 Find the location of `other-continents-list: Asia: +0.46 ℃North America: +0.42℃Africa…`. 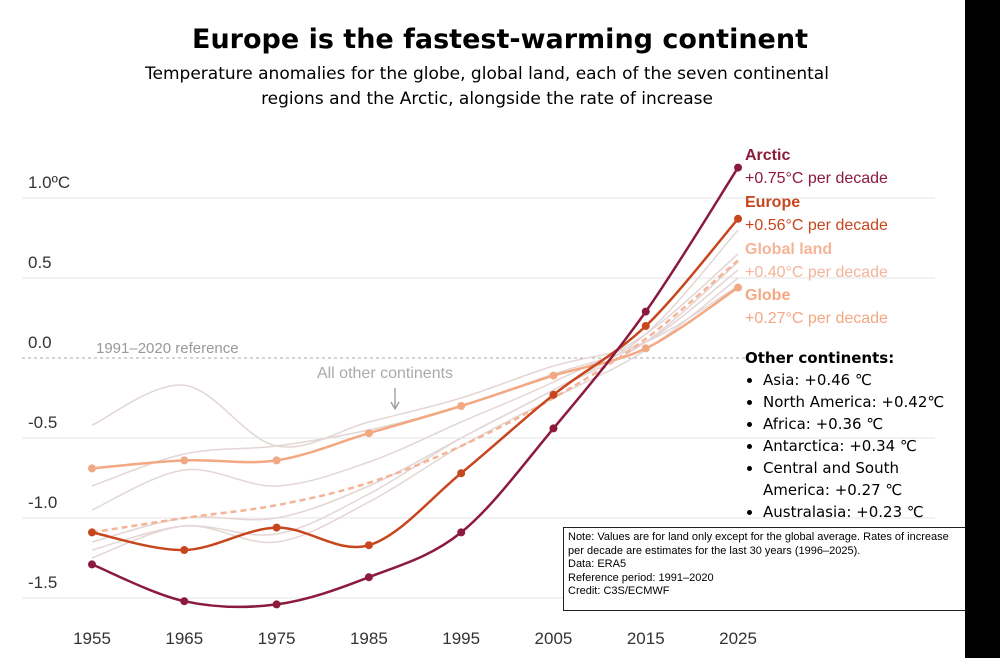

other-continents-list: Asia: +0.46 ℃North America: +0.42℃Africa… is located at coordinates (852, 446).